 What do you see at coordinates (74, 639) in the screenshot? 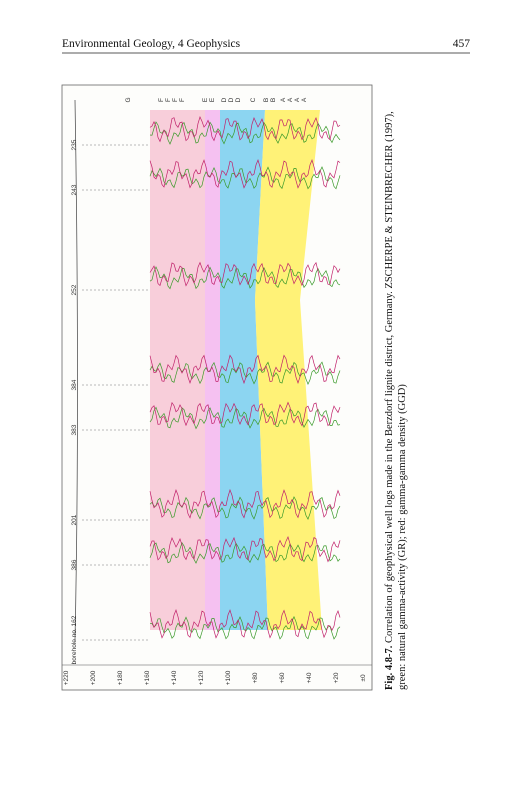
I see `borehole-label: borehole no. 162` at bounding box center [74, 639].